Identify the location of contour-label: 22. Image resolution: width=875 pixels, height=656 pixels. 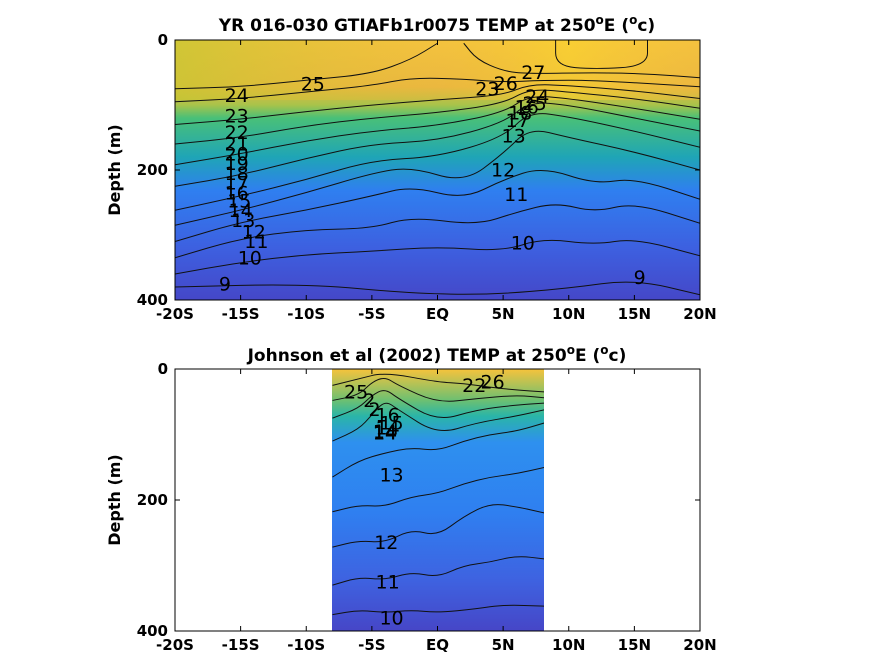
(474, 386).